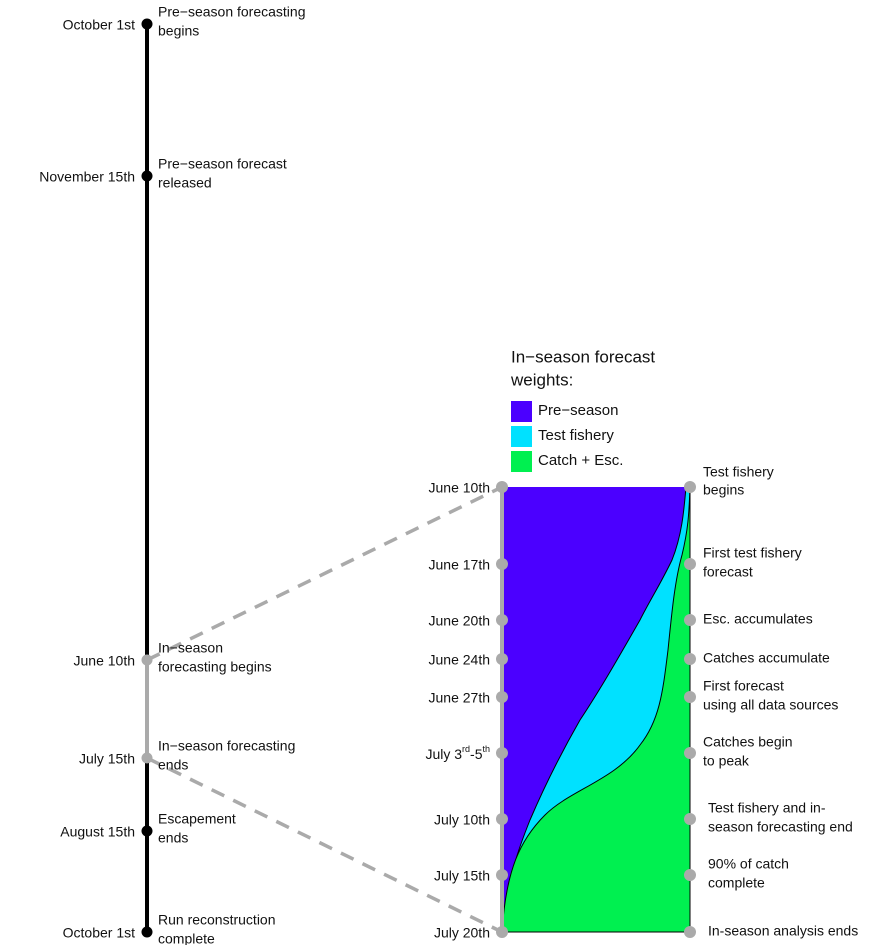 Image resolution: width=891 pixels, height=945 pixels. What do you see at coordinates (460, 698) in the screenshot?
I see `date-label: June 27th` at bounding box center [460, 698].